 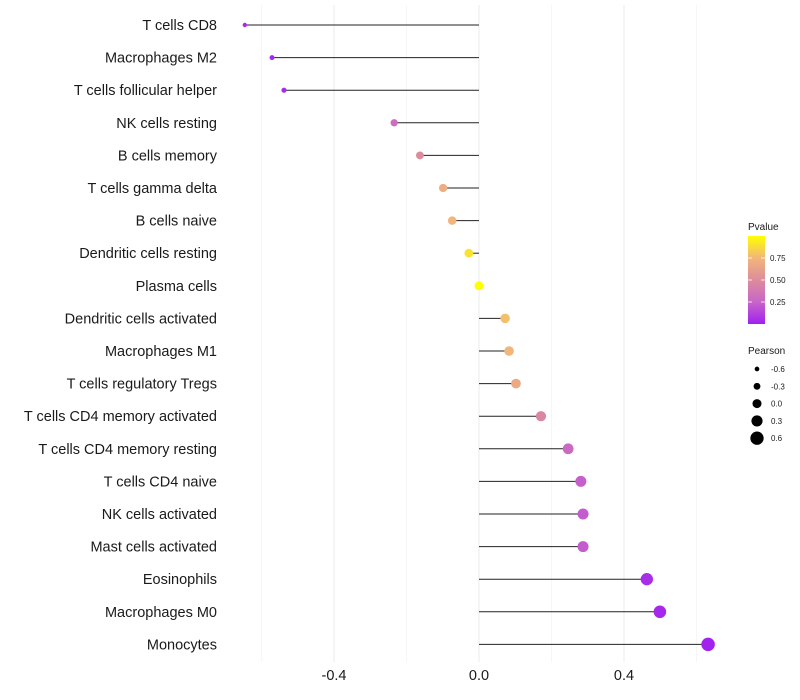 What do you see at coordinates (127, 450) in the screenshot?
I see `y-tick-label: T cells CD4 memory resting` at bounding box center [127, 450].